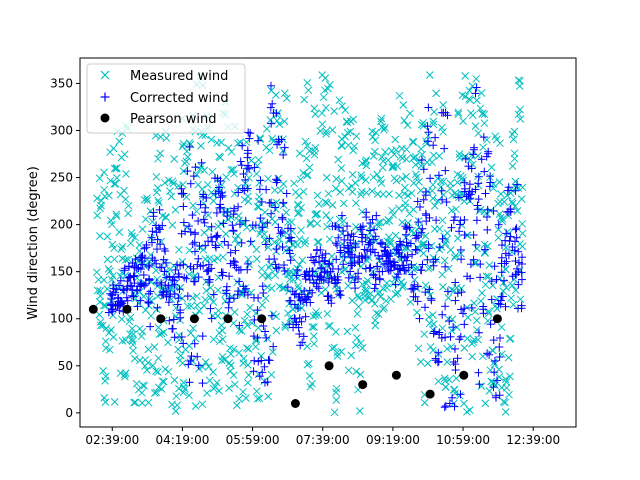 This screenshot has height=480, width=640. What do you see at coordinates (179, 98) in the screenshot?
I see `legend-label-corrected: Corrected wind` at bounding box center [179, 98].